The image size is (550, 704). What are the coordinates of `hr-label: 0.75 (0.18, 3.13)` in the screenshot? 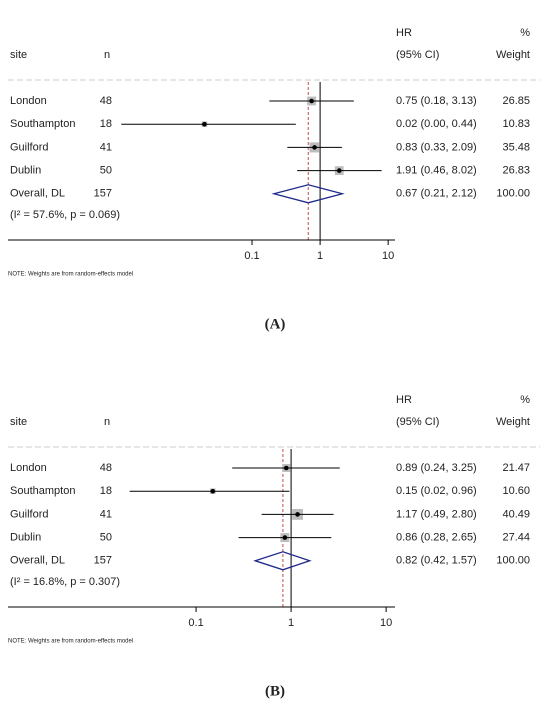 It's located at (436, 101).